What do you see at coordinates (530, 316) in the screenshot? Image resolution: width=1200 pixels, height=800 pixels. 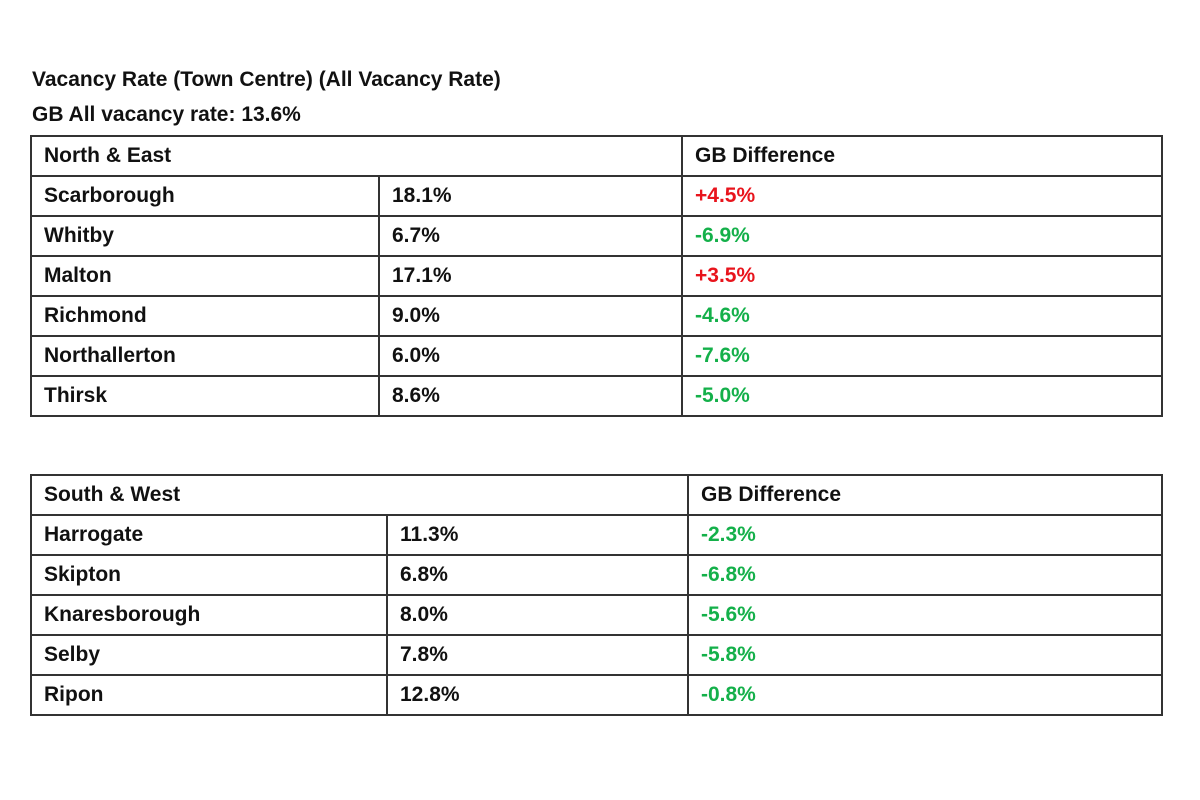 I see `vacancy-rate: 9.0%` at bounding box center [530, 316].